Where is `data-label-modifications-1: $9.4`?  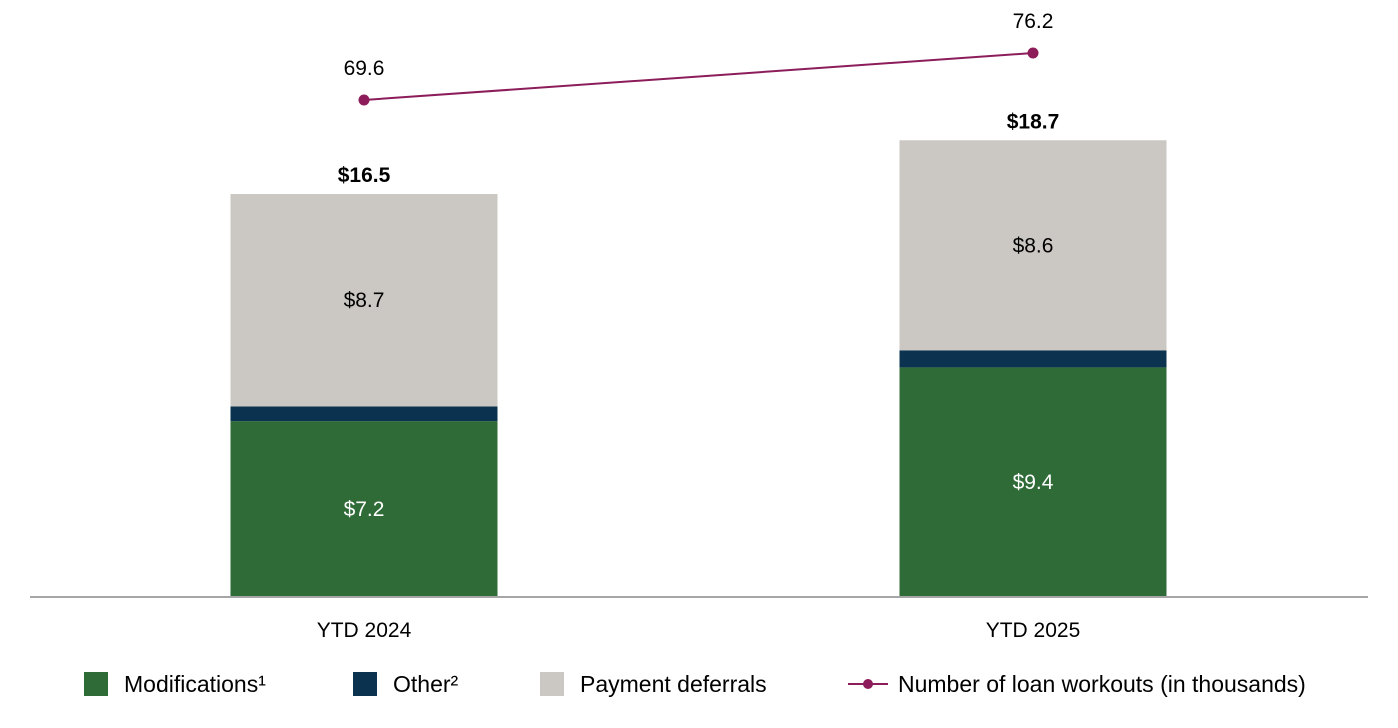 data-label-modifications-1: $9.4 is located at coordinates (1033, 482).